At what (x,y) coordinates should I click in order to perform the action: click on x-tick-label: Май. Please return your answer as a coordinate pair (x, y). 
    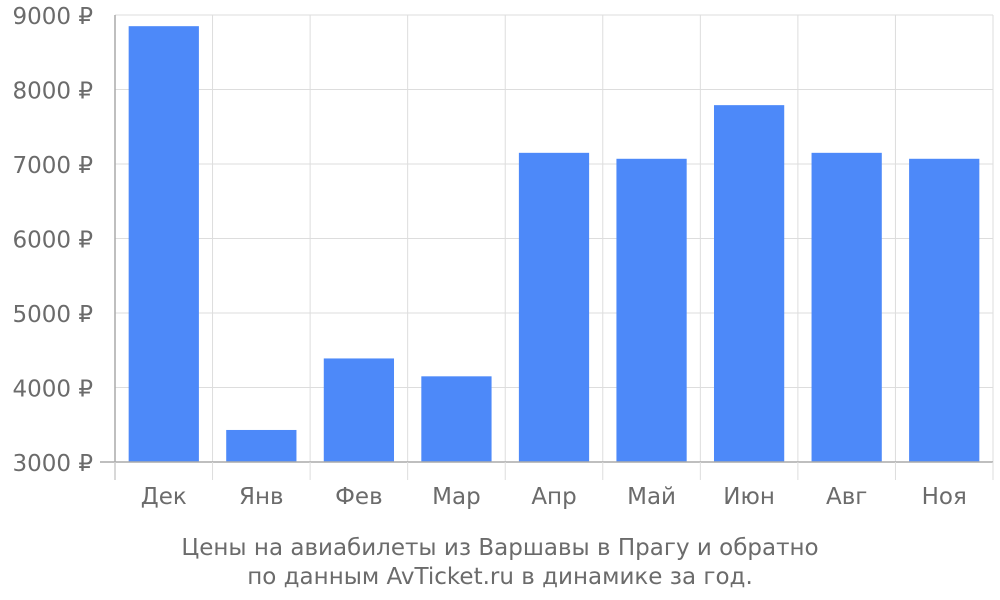
    Looking at the image, I should click on (651, 497).